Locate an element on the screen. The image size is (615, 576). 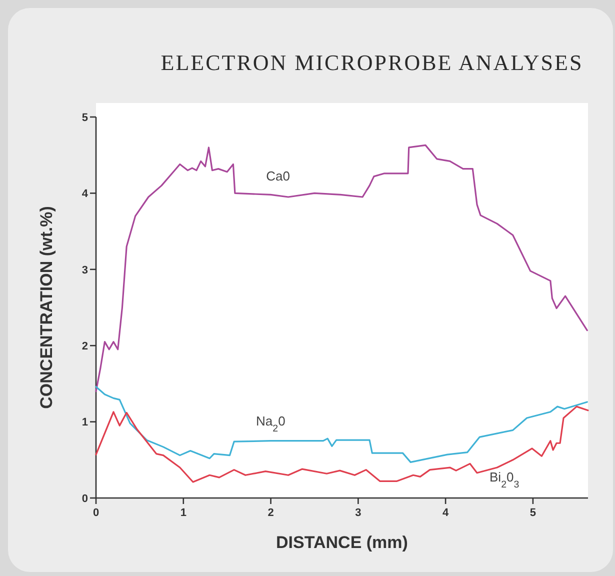
x-tick-label: 2 is located at coordinates (271, 513).